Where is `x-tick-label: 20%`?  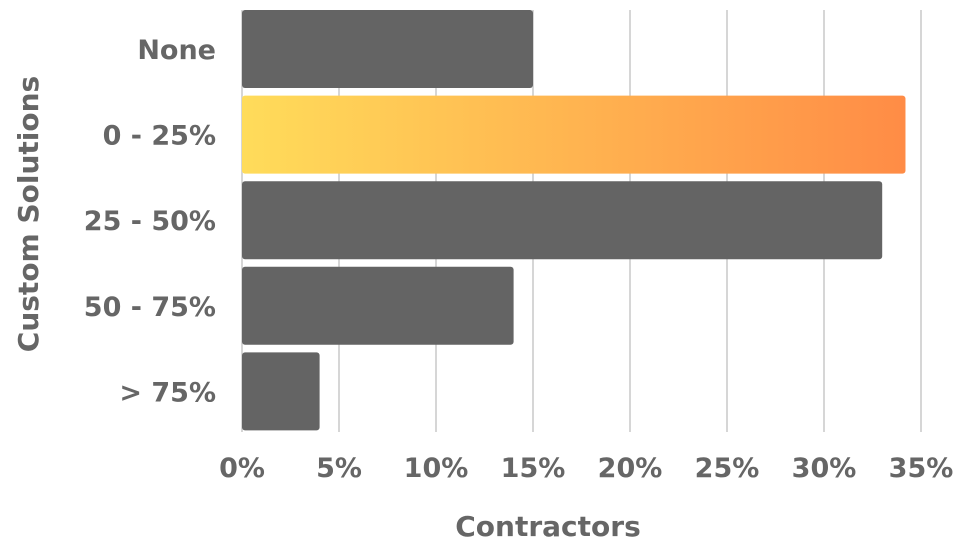
x-tick-label: 20% is located at coordinates (630, 468).